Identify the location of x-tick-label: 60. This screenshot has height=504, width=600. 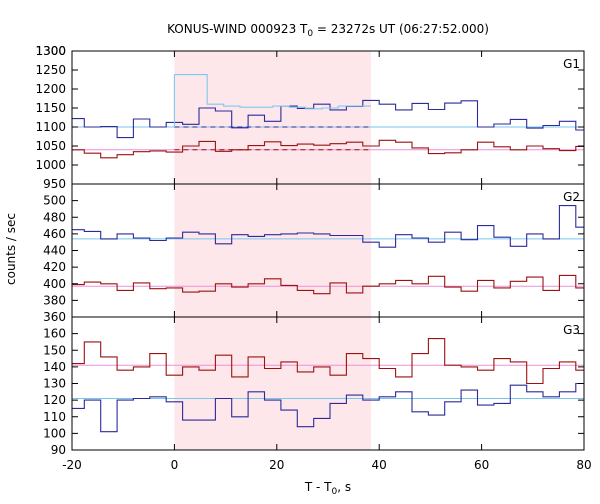
(481, 465).